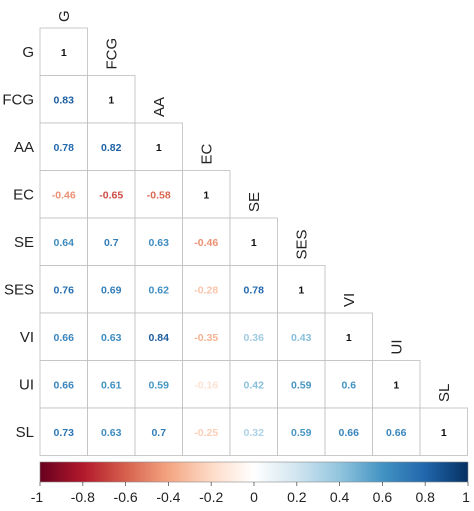  I want to click on cell-value-FCG-FCG: 1, so click(111, 100).